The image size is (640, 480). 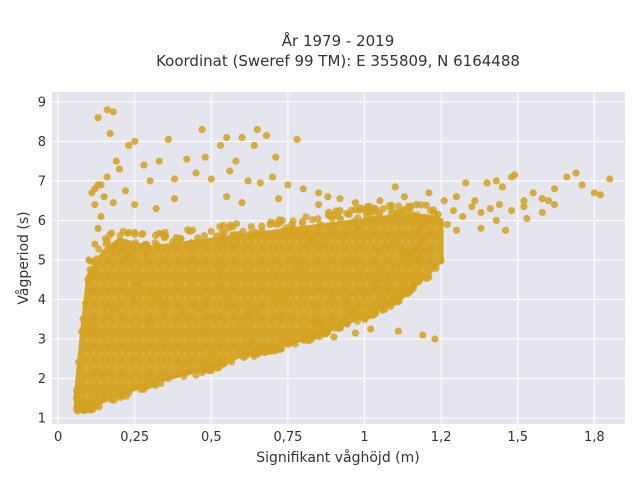 I want to click on y-tick-label: 9, so click(x=42, y=102).